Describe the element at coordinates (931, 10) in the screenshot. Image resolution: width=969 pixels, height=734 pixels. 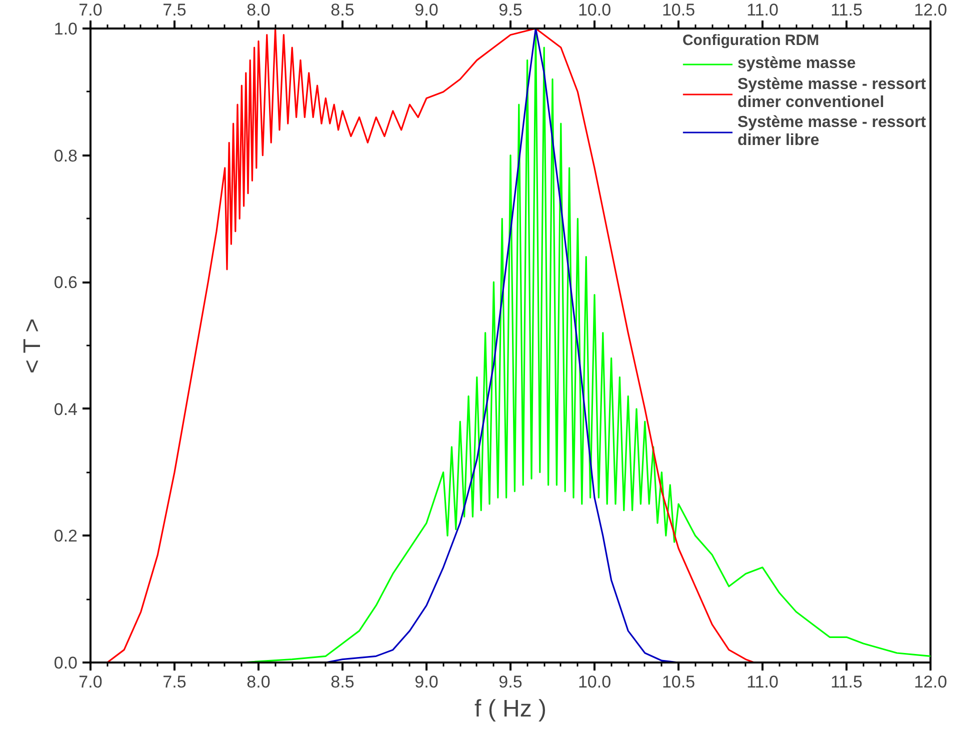
I see `x-tick-label: 12.0` at that location.